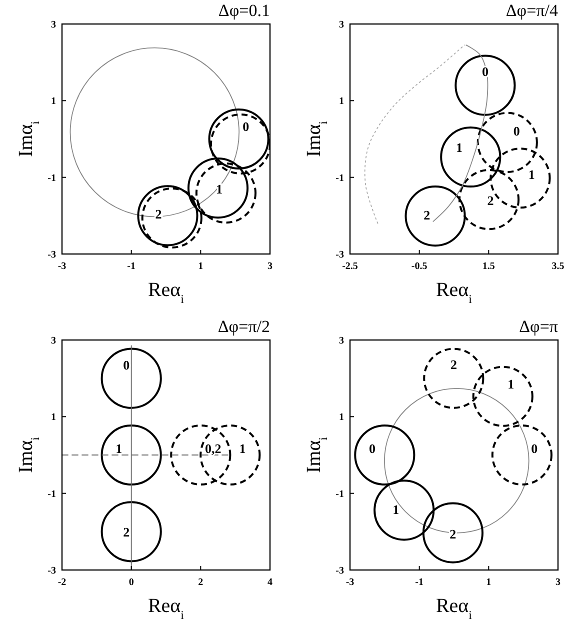  What do you see at coordinates (558, 266) in the screenshot?
I see `x-tick-label: 3.5` at bounding box center [558, 266].